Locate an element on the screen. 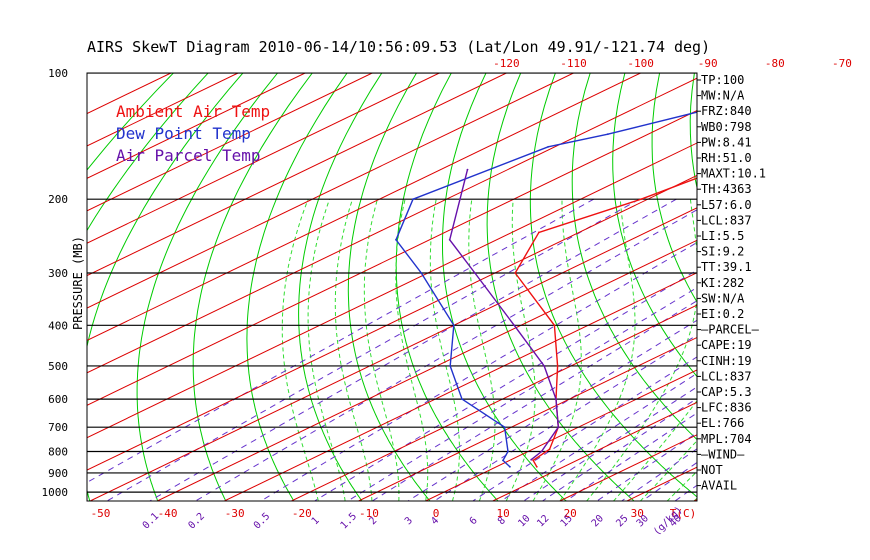 This screenshot has height=560, width=870. legend-entry: Air Parcel Temp is located at coordinates (188, 155).